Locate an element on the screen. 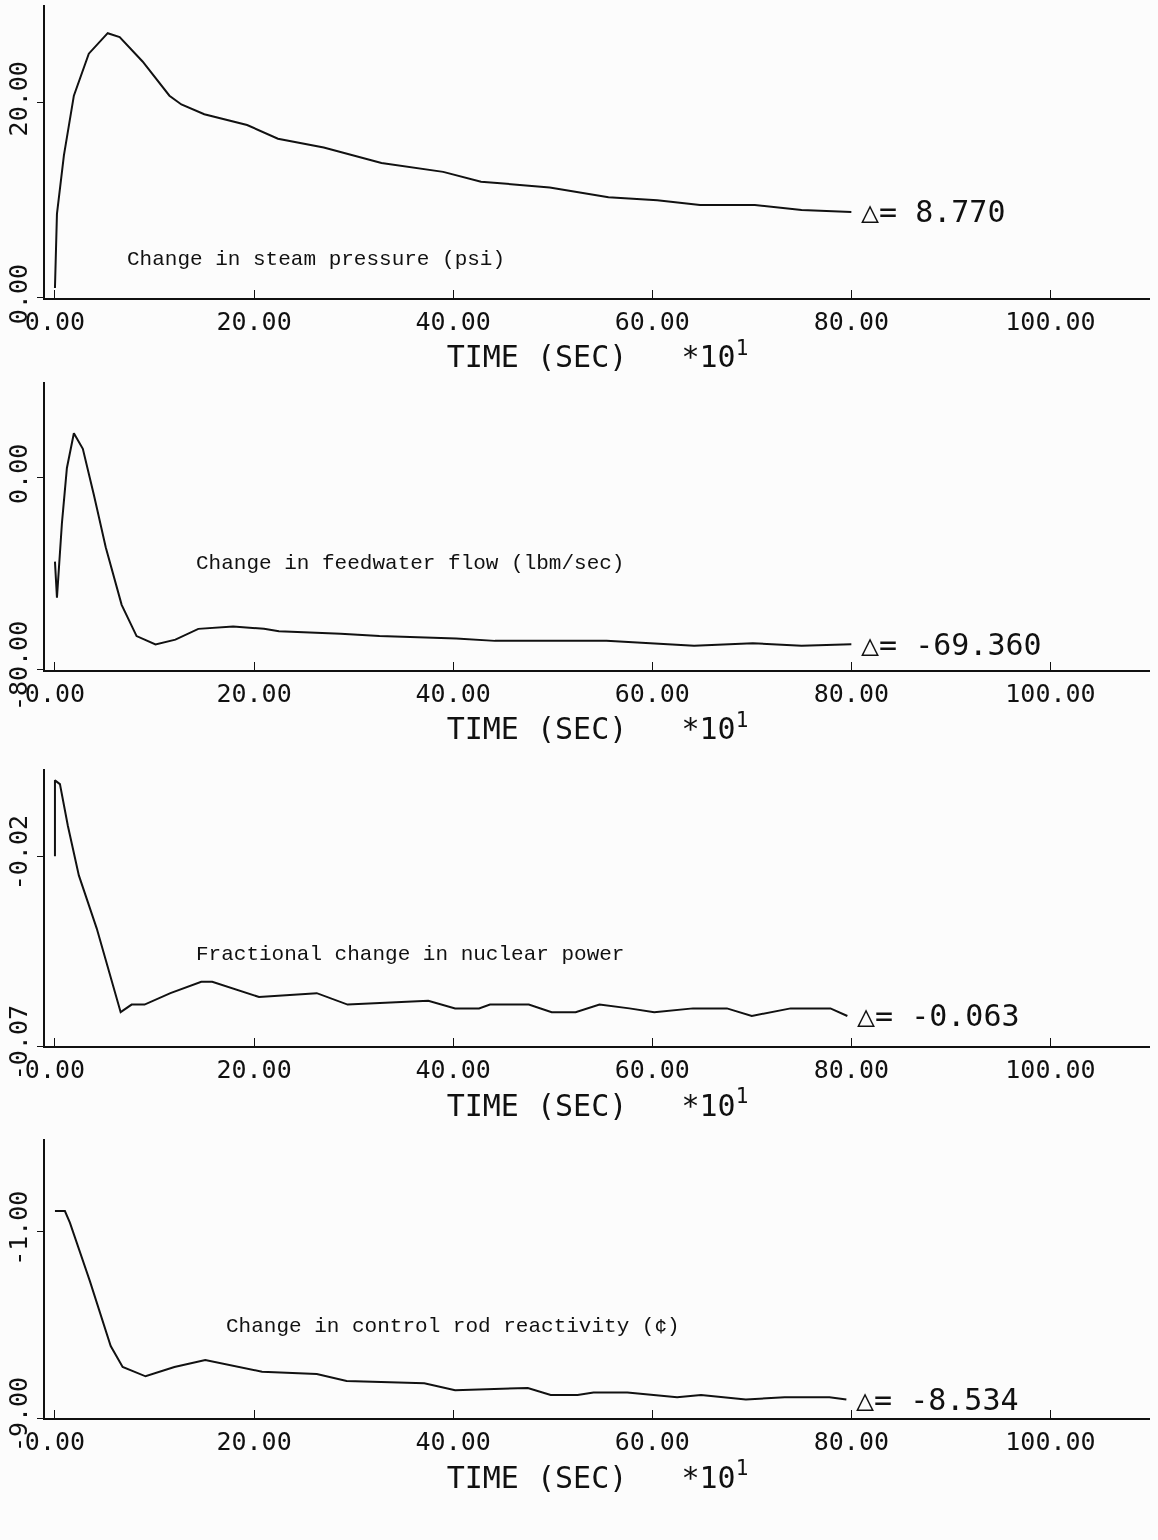 The image size is (1158, 1540). annotation: △= 8.770 is located at coordinates (933, 211).